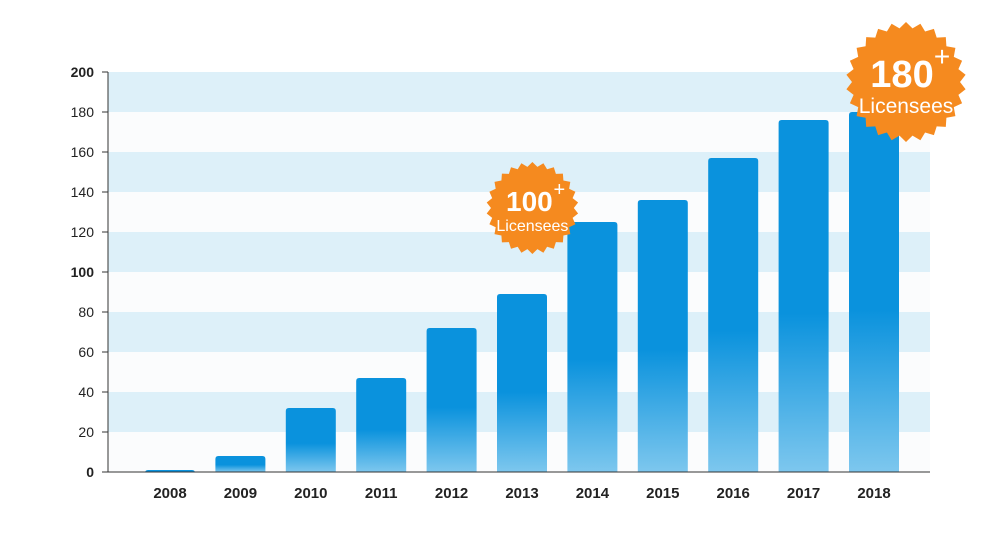  I want to click on x-tick-label: 2014, so click(593, 493).